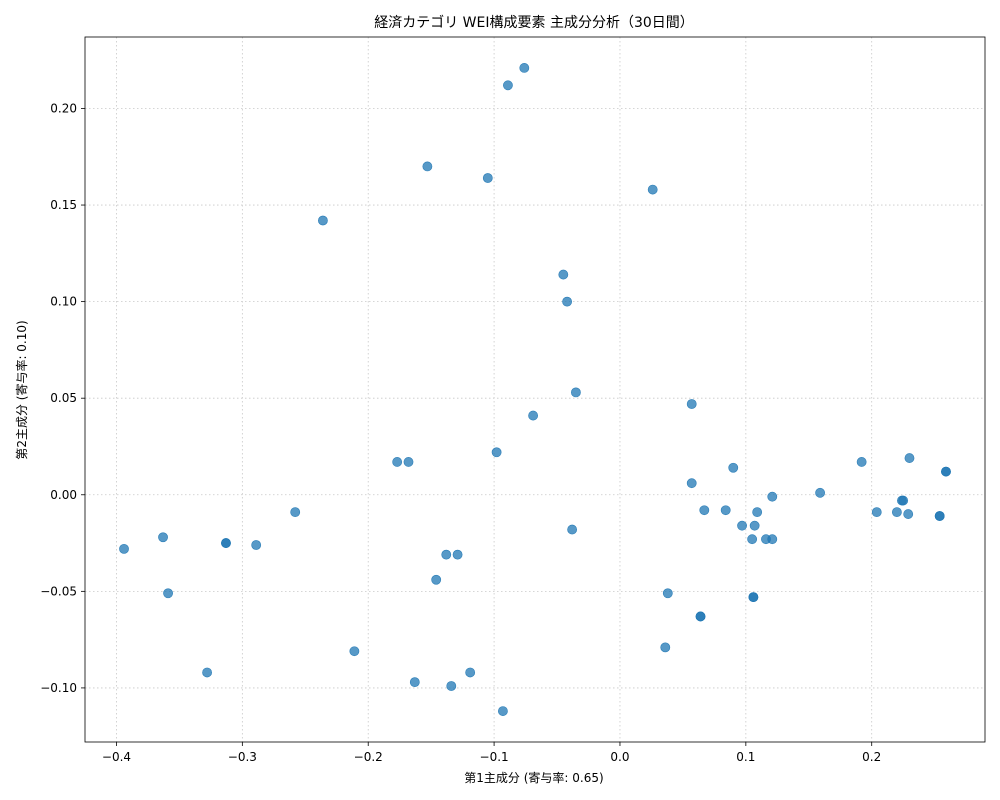 The image size is (1000, 800). Describe the element at coordinates (63, 108) in the screenshot. I see `y-tick-label: 0.20` at that location.